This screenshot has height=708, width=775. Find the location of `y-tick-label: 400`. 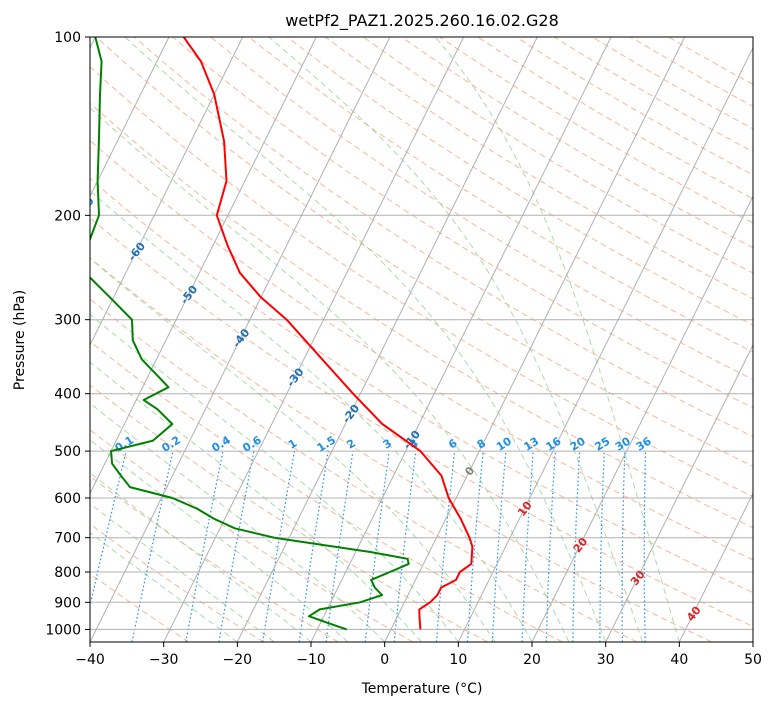

y-tick-label: 400 is located at coordinates (67, 395).